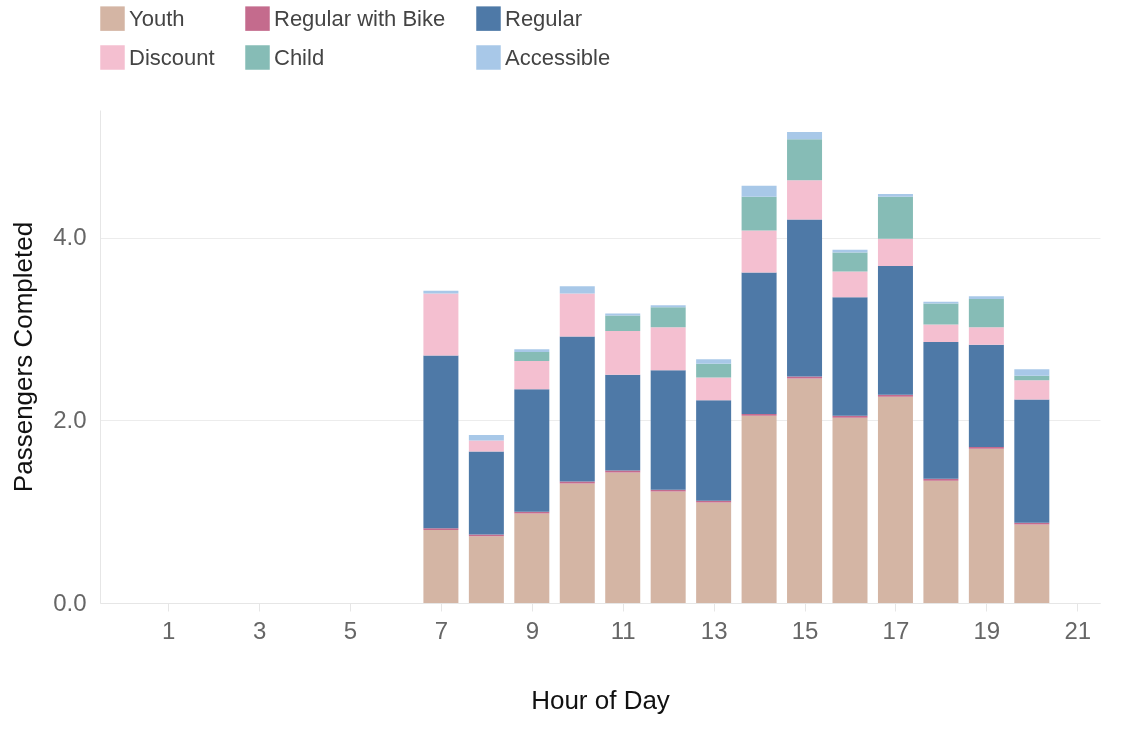 The height and width of the screenshot is (741, 1126). I want to click on legend-label: Youth, so click(157, 18).